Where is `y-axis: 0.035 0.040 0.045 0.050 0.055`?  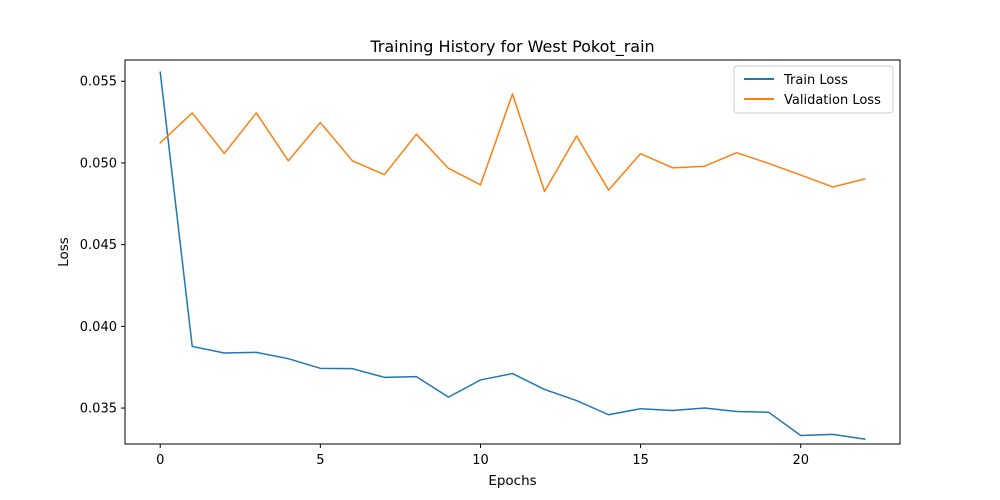 y-axis: 0.035 0.040 0.045 0.050 0.055 is located at coordinates (102, 246).